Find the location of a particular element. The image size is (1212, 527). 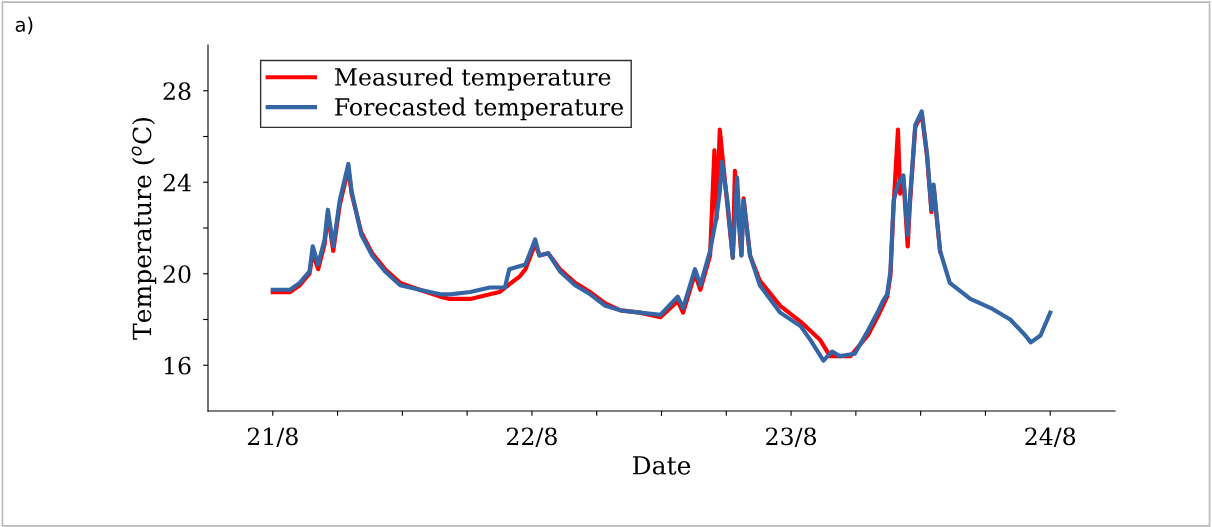

x-tick-label: 21/8 is located at coordinates (272, 437).